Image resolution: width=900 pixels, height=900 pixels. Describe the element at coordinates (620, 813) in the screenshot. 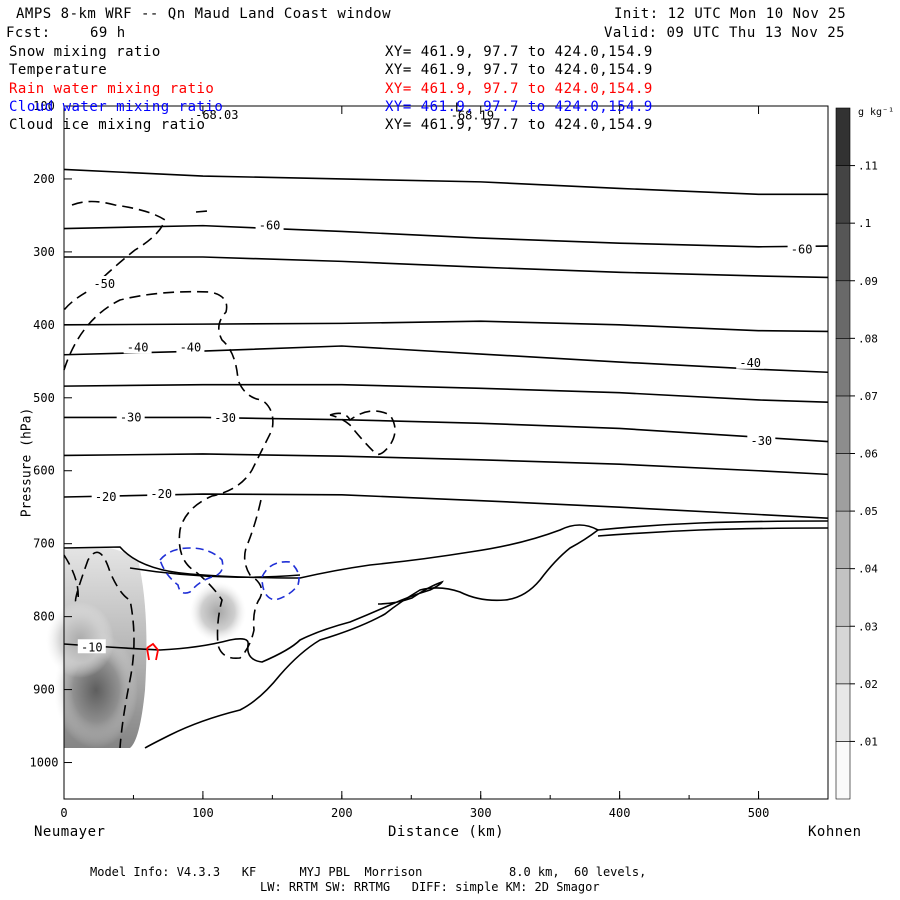

I see `x-tick-label: 400` at that location.